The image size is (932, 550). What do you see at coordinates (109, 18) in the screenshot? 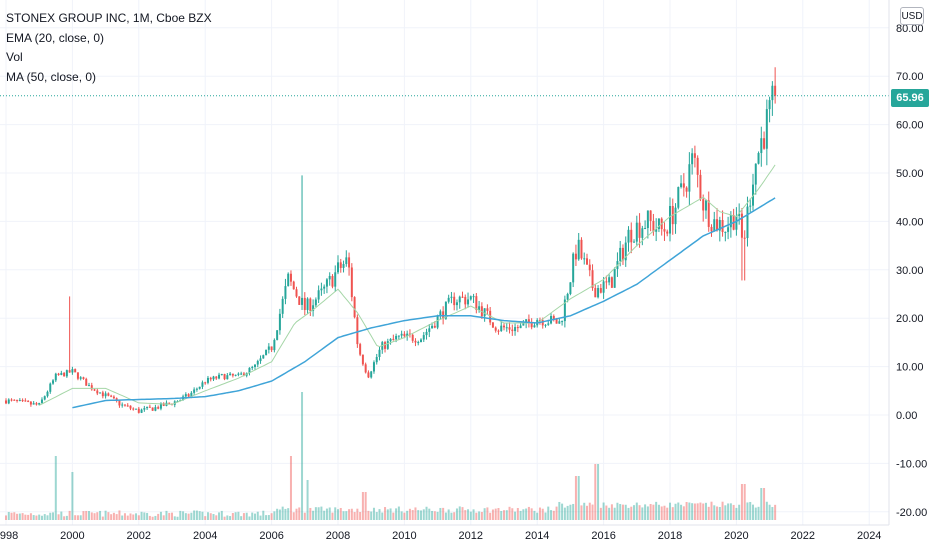
I see `symbol-title: STONEX GROUP INC, 1M, Cboe BZX` at bounding box center [109, 18].